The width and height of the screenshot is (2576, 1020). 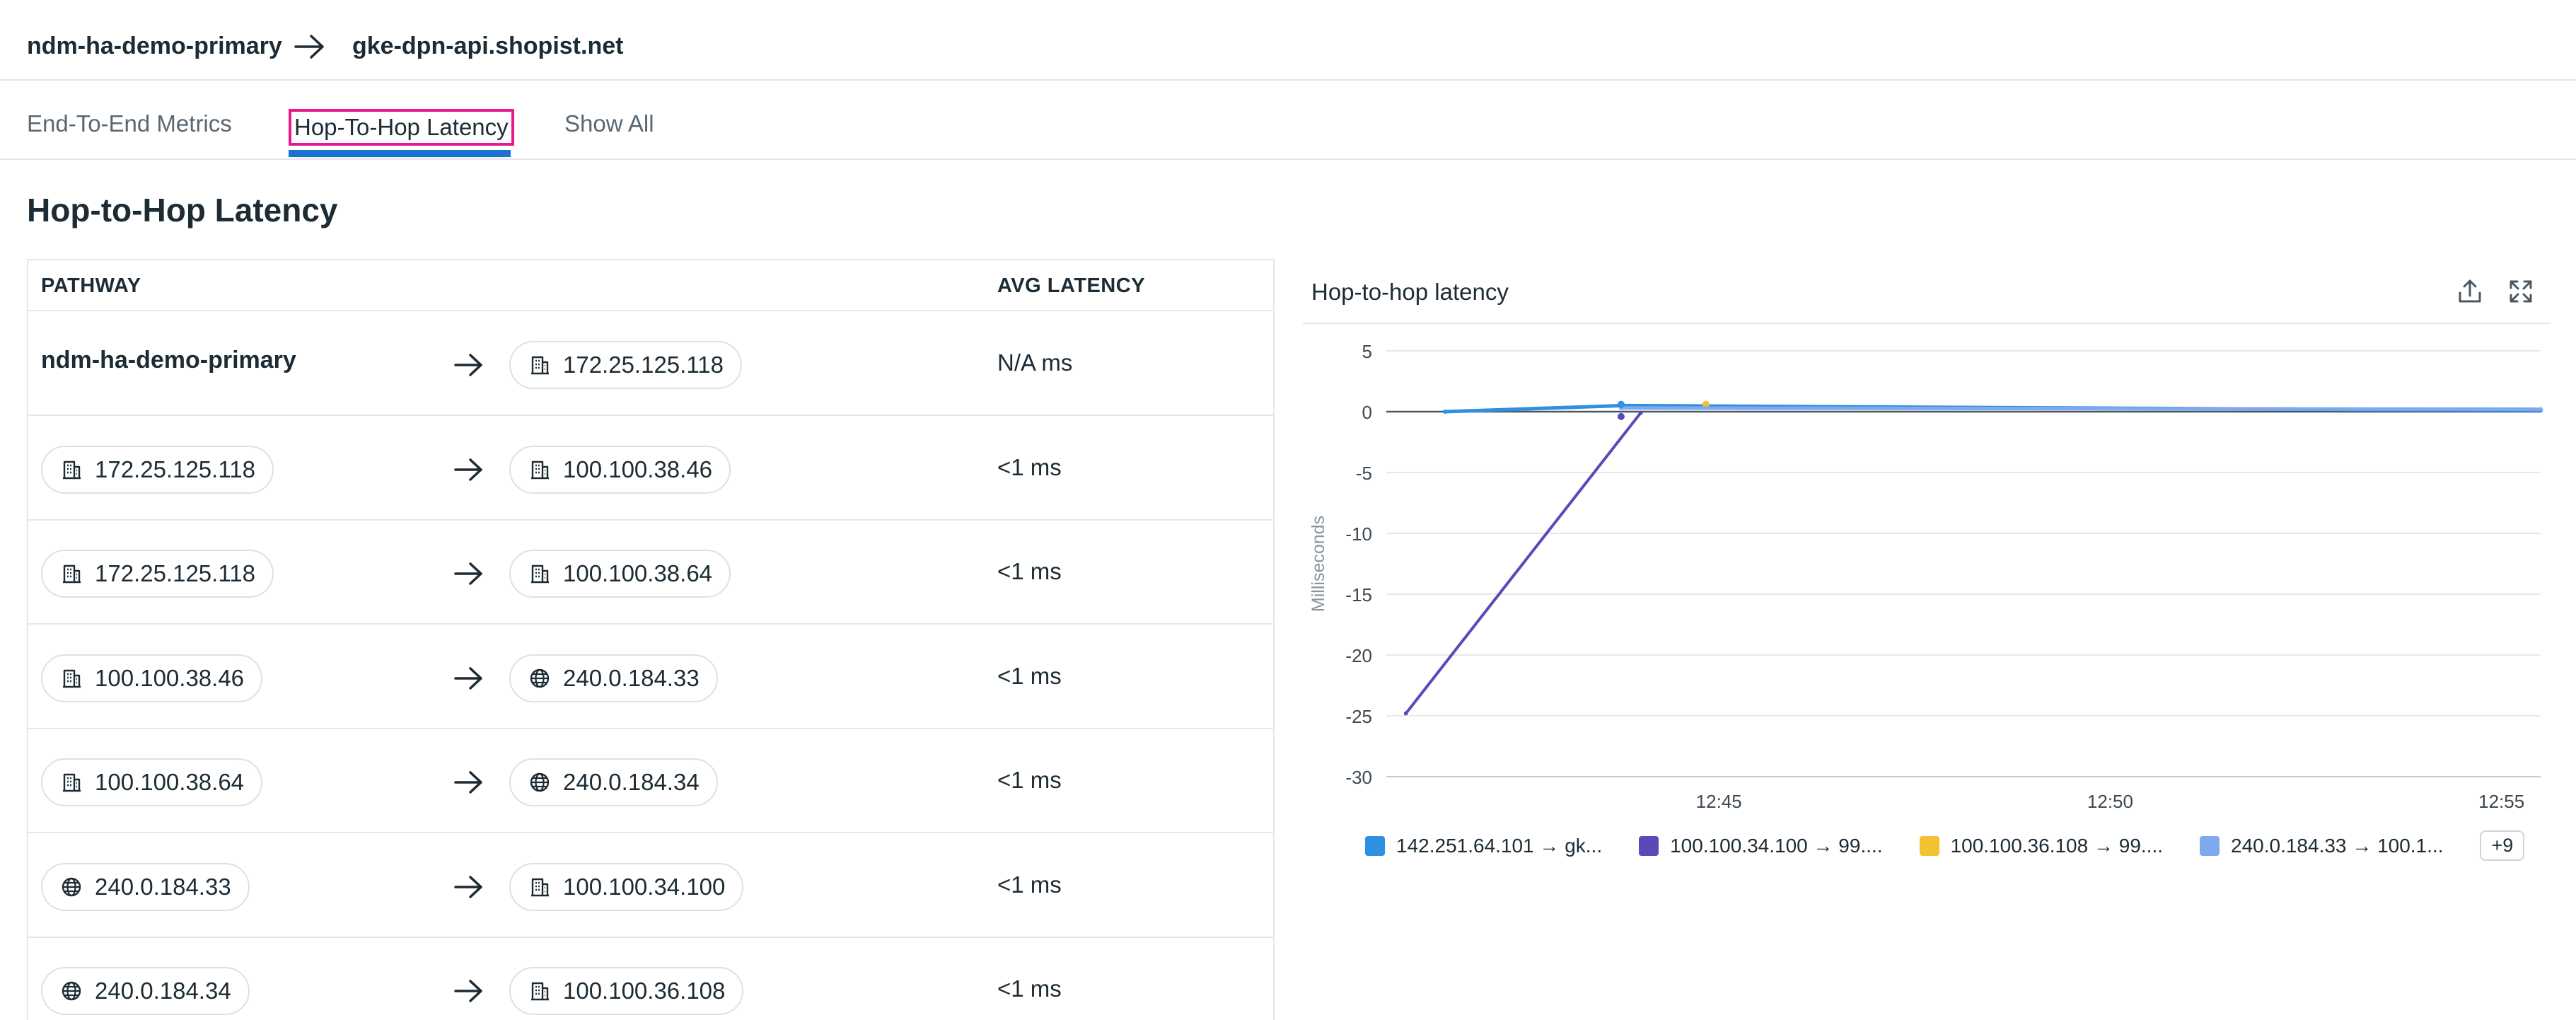 I want to click on row-destination-hop: 100.100.38.64, so click(x=620, y=574).